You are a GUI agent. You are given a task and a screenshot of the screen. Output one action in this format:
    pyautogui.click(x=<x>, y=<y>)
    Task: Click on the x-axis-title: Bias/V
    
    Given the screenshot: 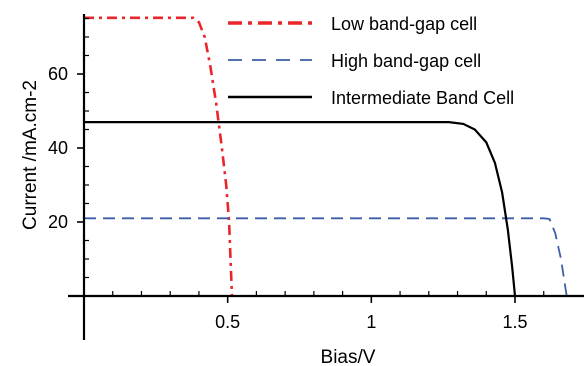 What is the action you would take?
    pyautogui.click(x=348, y=356)
    